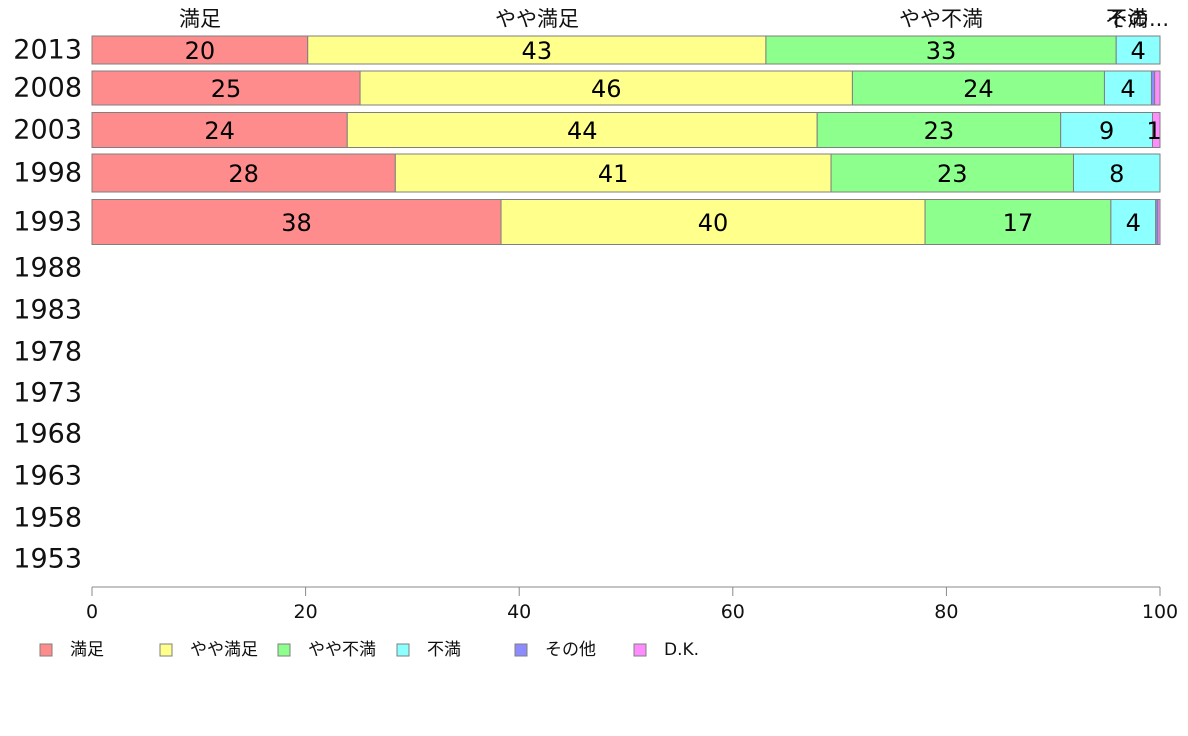 This screenshot has width=1188, height=736. I want to click on data-label: 20, so click(200, 51).